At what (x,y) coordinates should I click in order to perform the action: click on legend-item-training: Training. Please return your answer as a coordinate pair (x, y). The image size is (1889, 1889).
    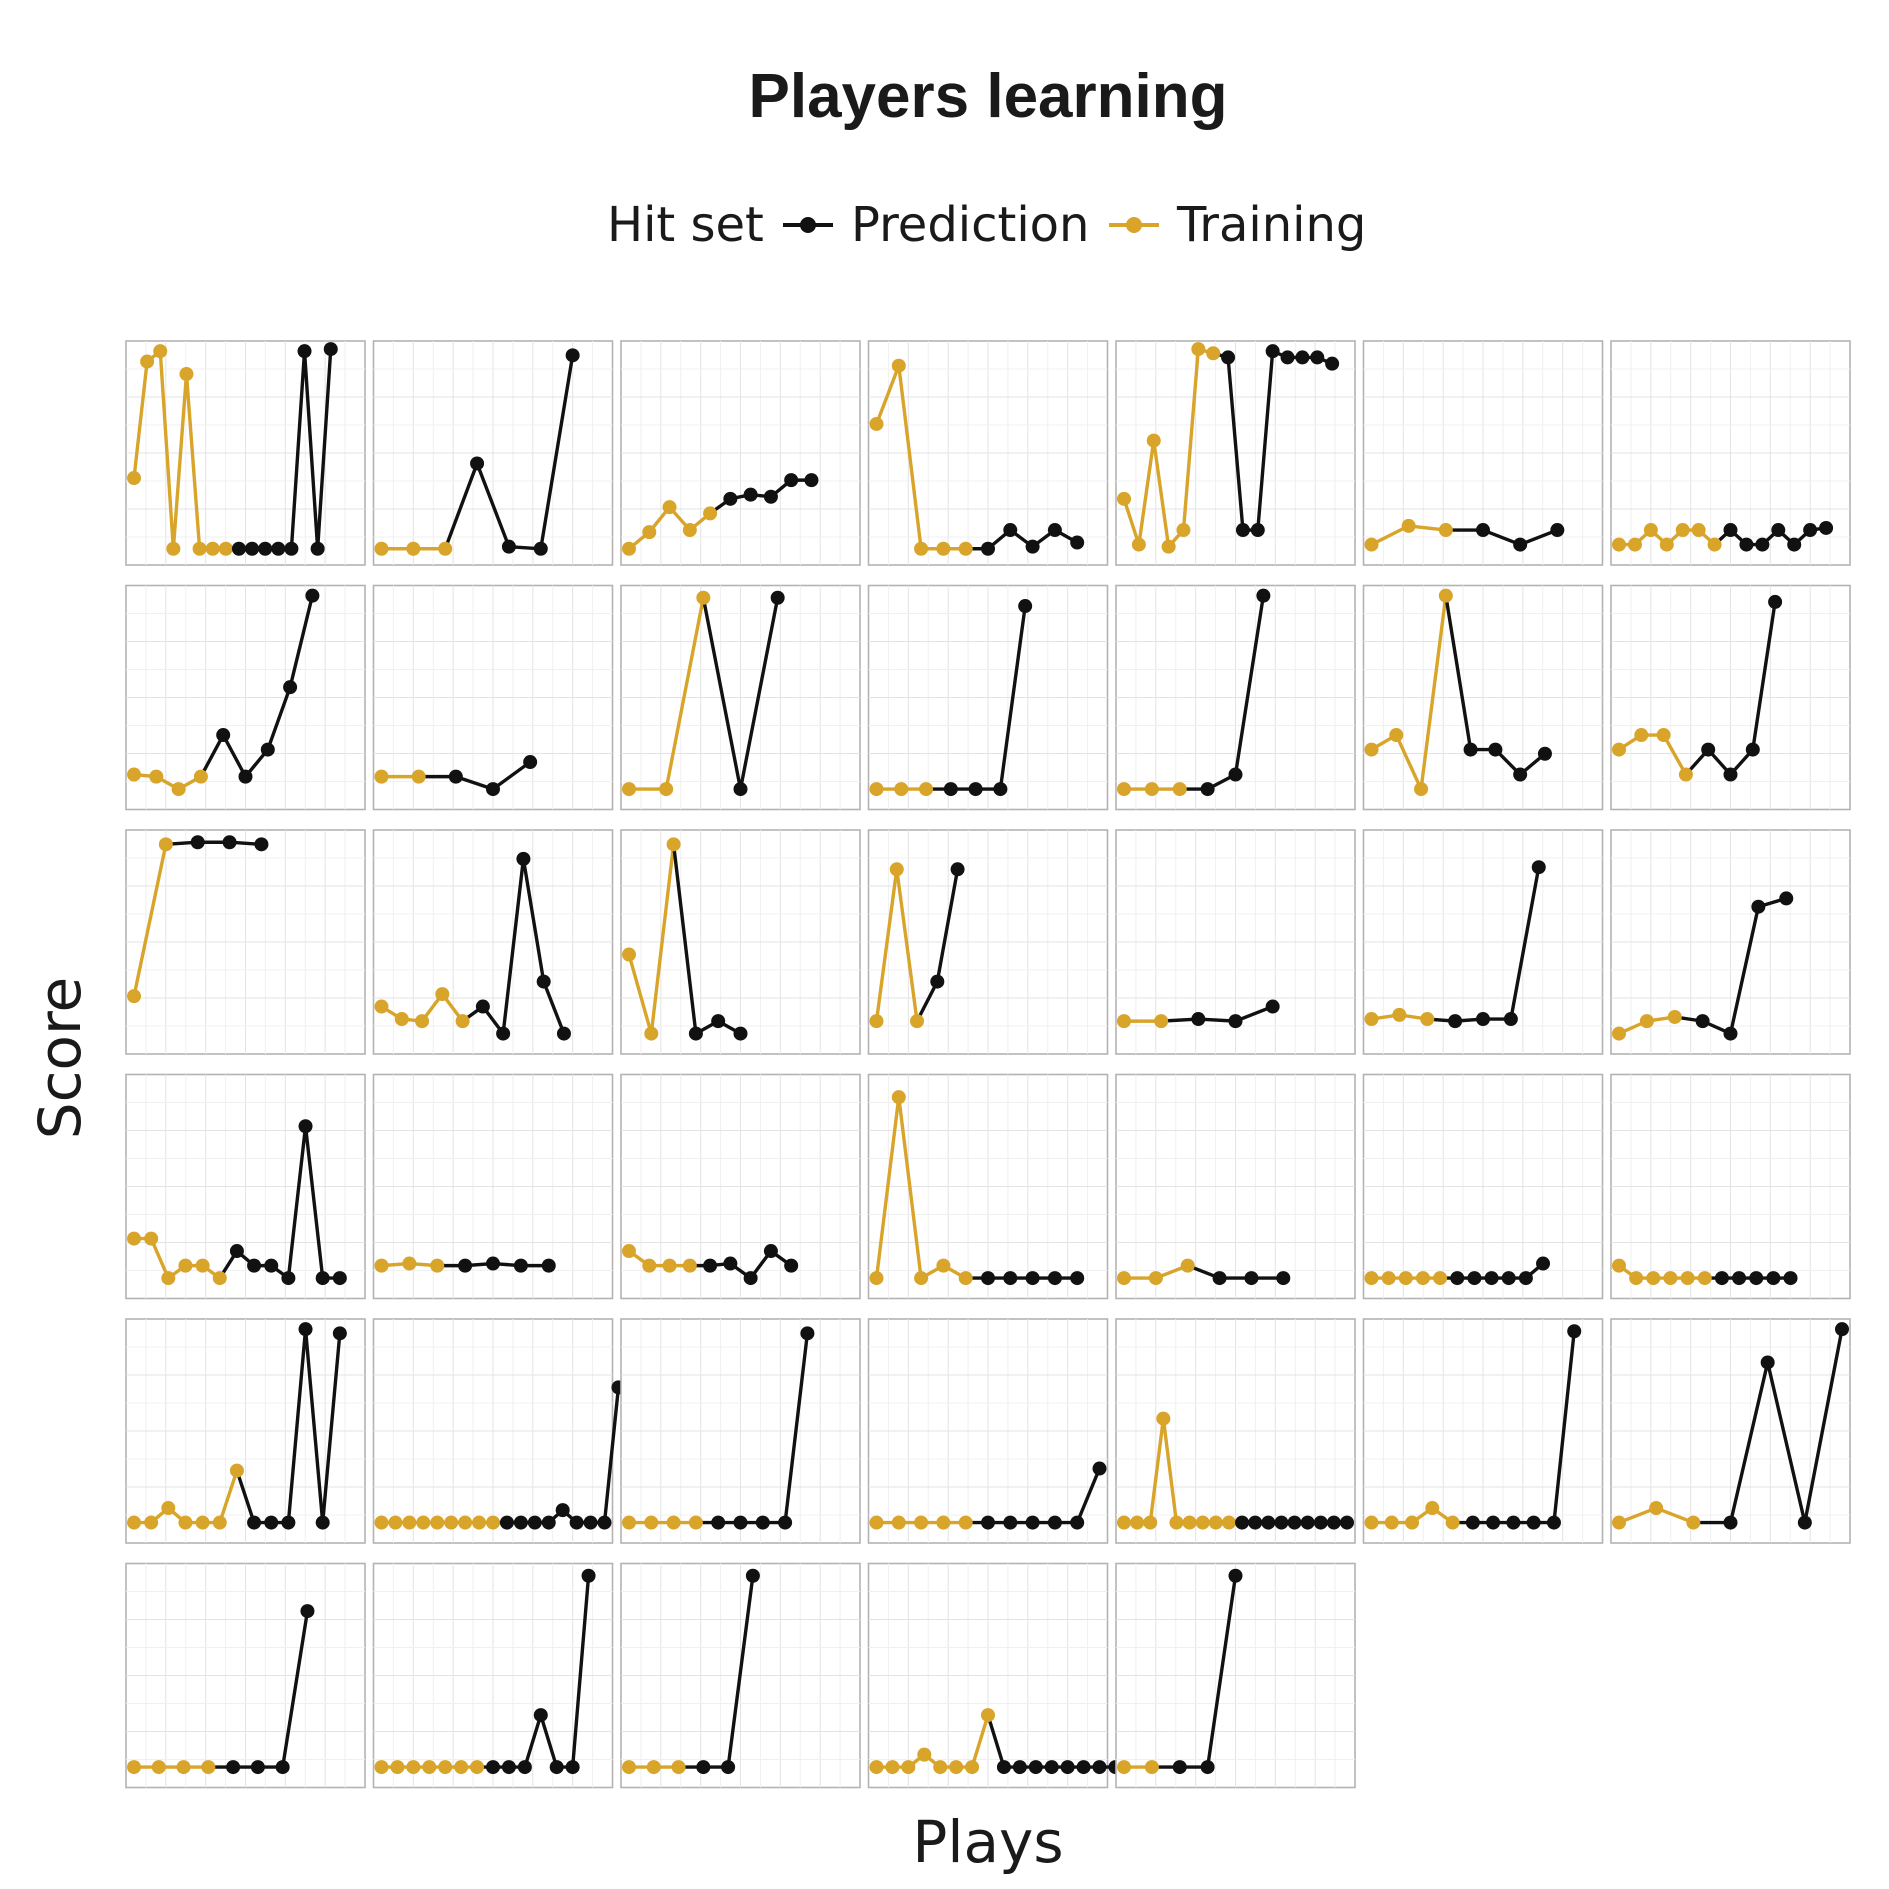
    Looking at the image, I should click on (1237, 225).